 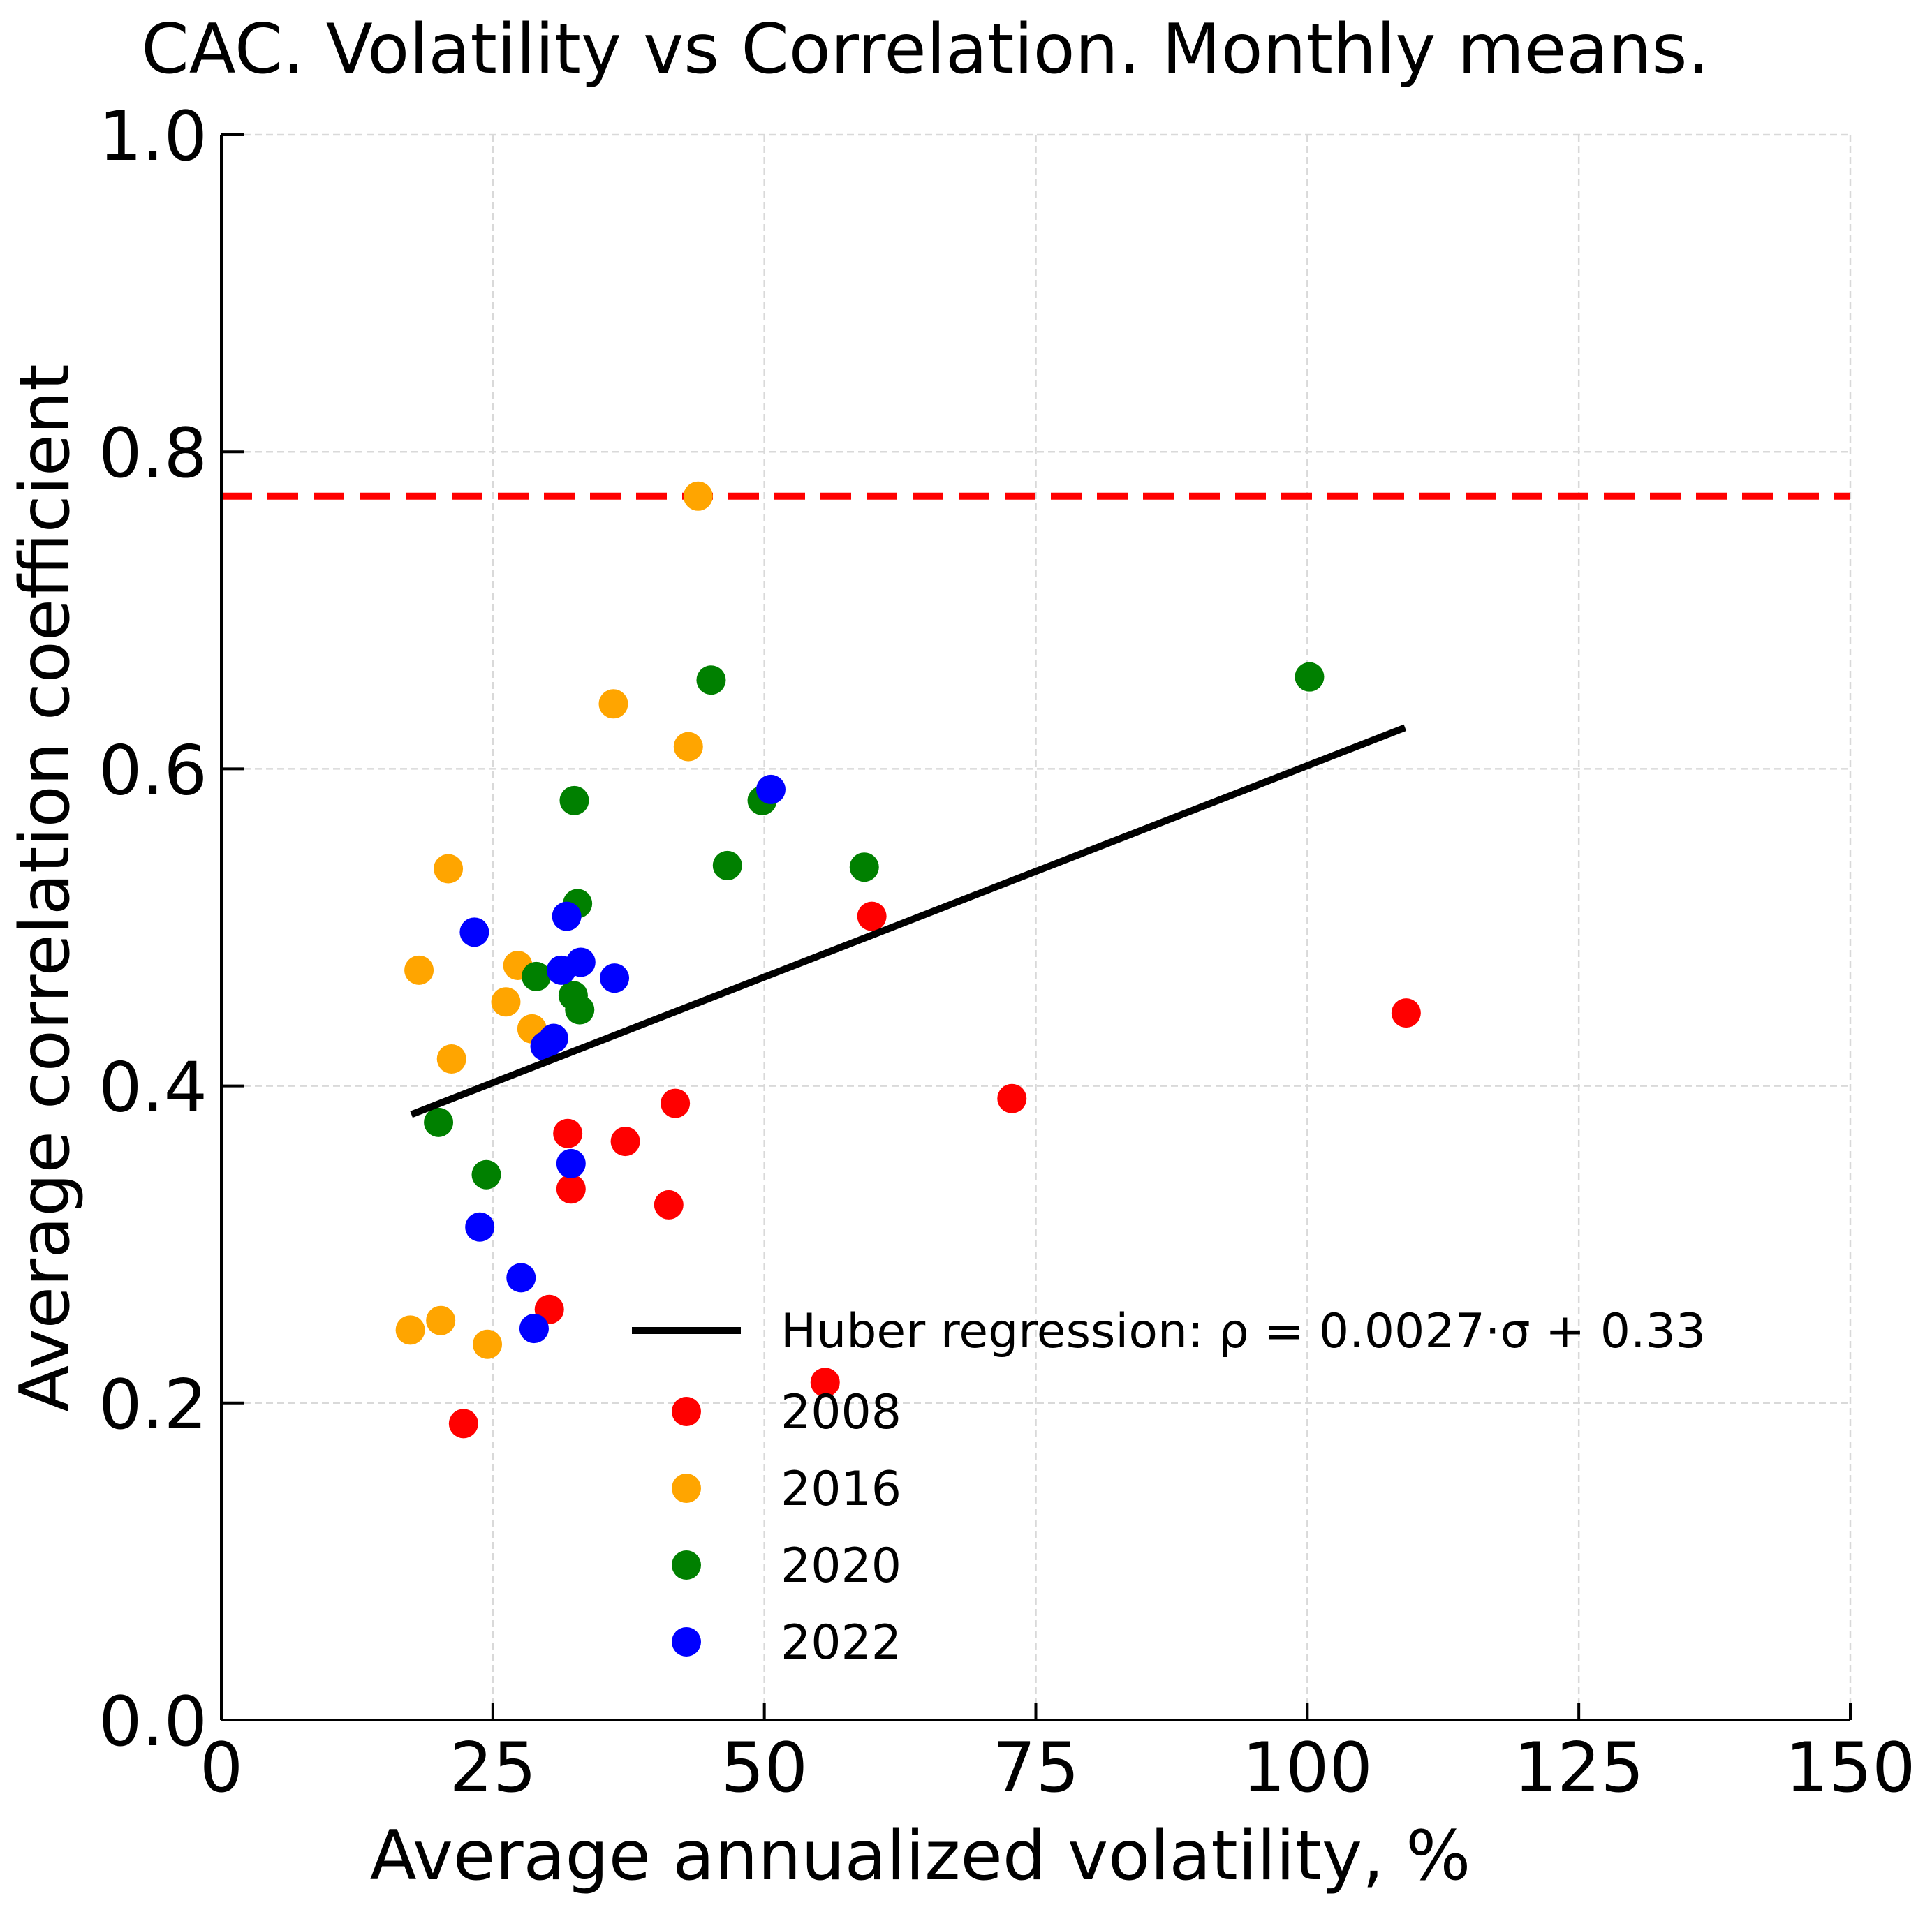 I want to click on x-tick-label: 75, so click(x=1035, y=1768).